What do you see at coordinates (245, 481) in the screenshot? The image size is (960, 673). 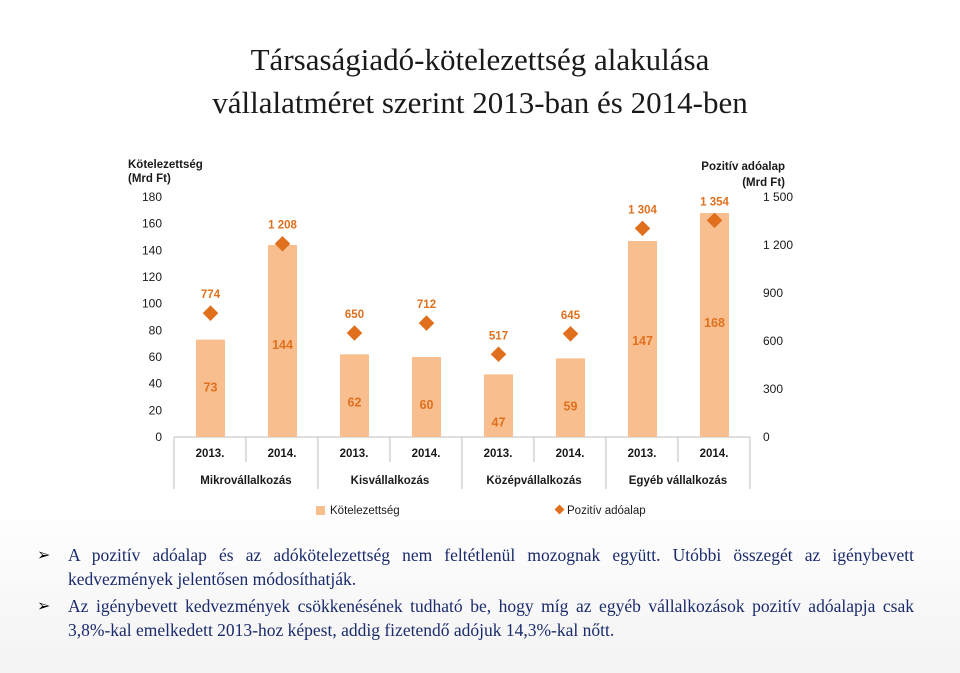 I see `group-label: Mikrovállalkozás` at bounding box center [245, 481].